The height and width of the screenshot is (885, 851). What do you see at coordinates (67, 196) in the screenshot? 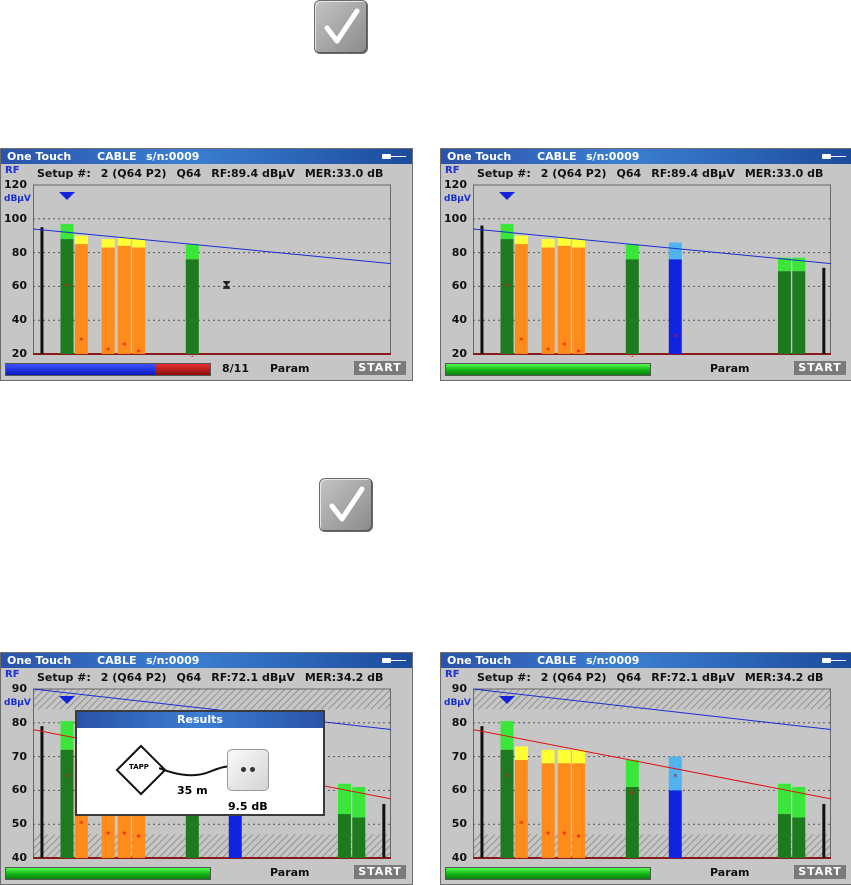
I see `channel-marker-icon` at bounding box center [67, 196].